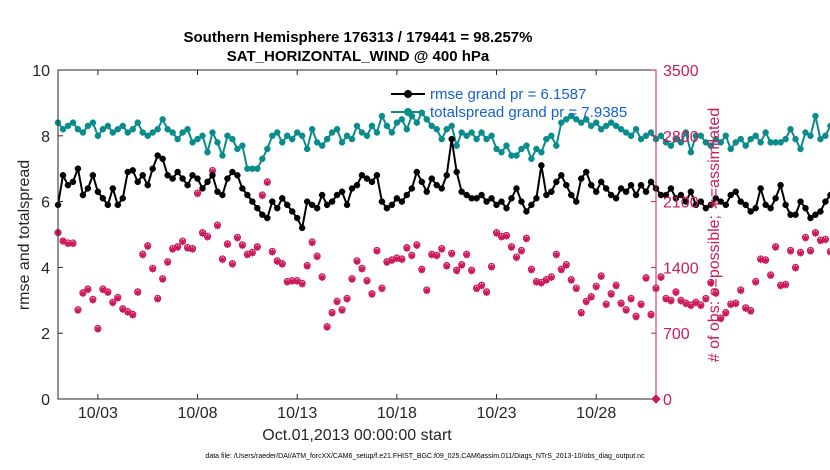 This screenshot has height=470, width=830. Describe the element at coordinates (528, 112) in the screenshot. I see `legend-entry: totalspread grand pr = 7.9385` at that location.